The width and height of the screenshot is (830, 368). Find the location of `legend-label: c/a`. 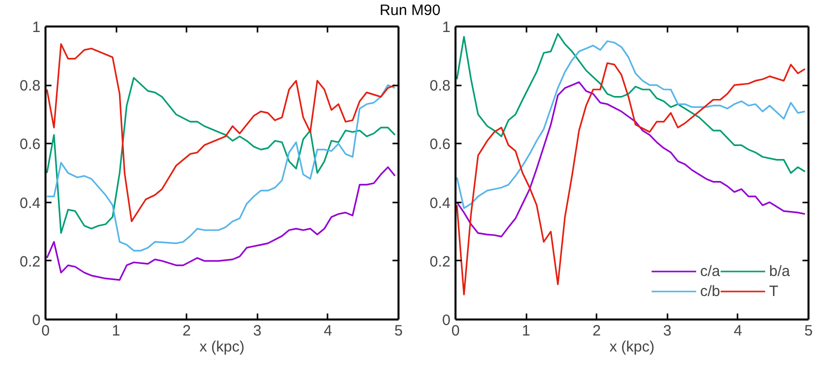

legend-label: c/a is located at coordinates (710, 271).